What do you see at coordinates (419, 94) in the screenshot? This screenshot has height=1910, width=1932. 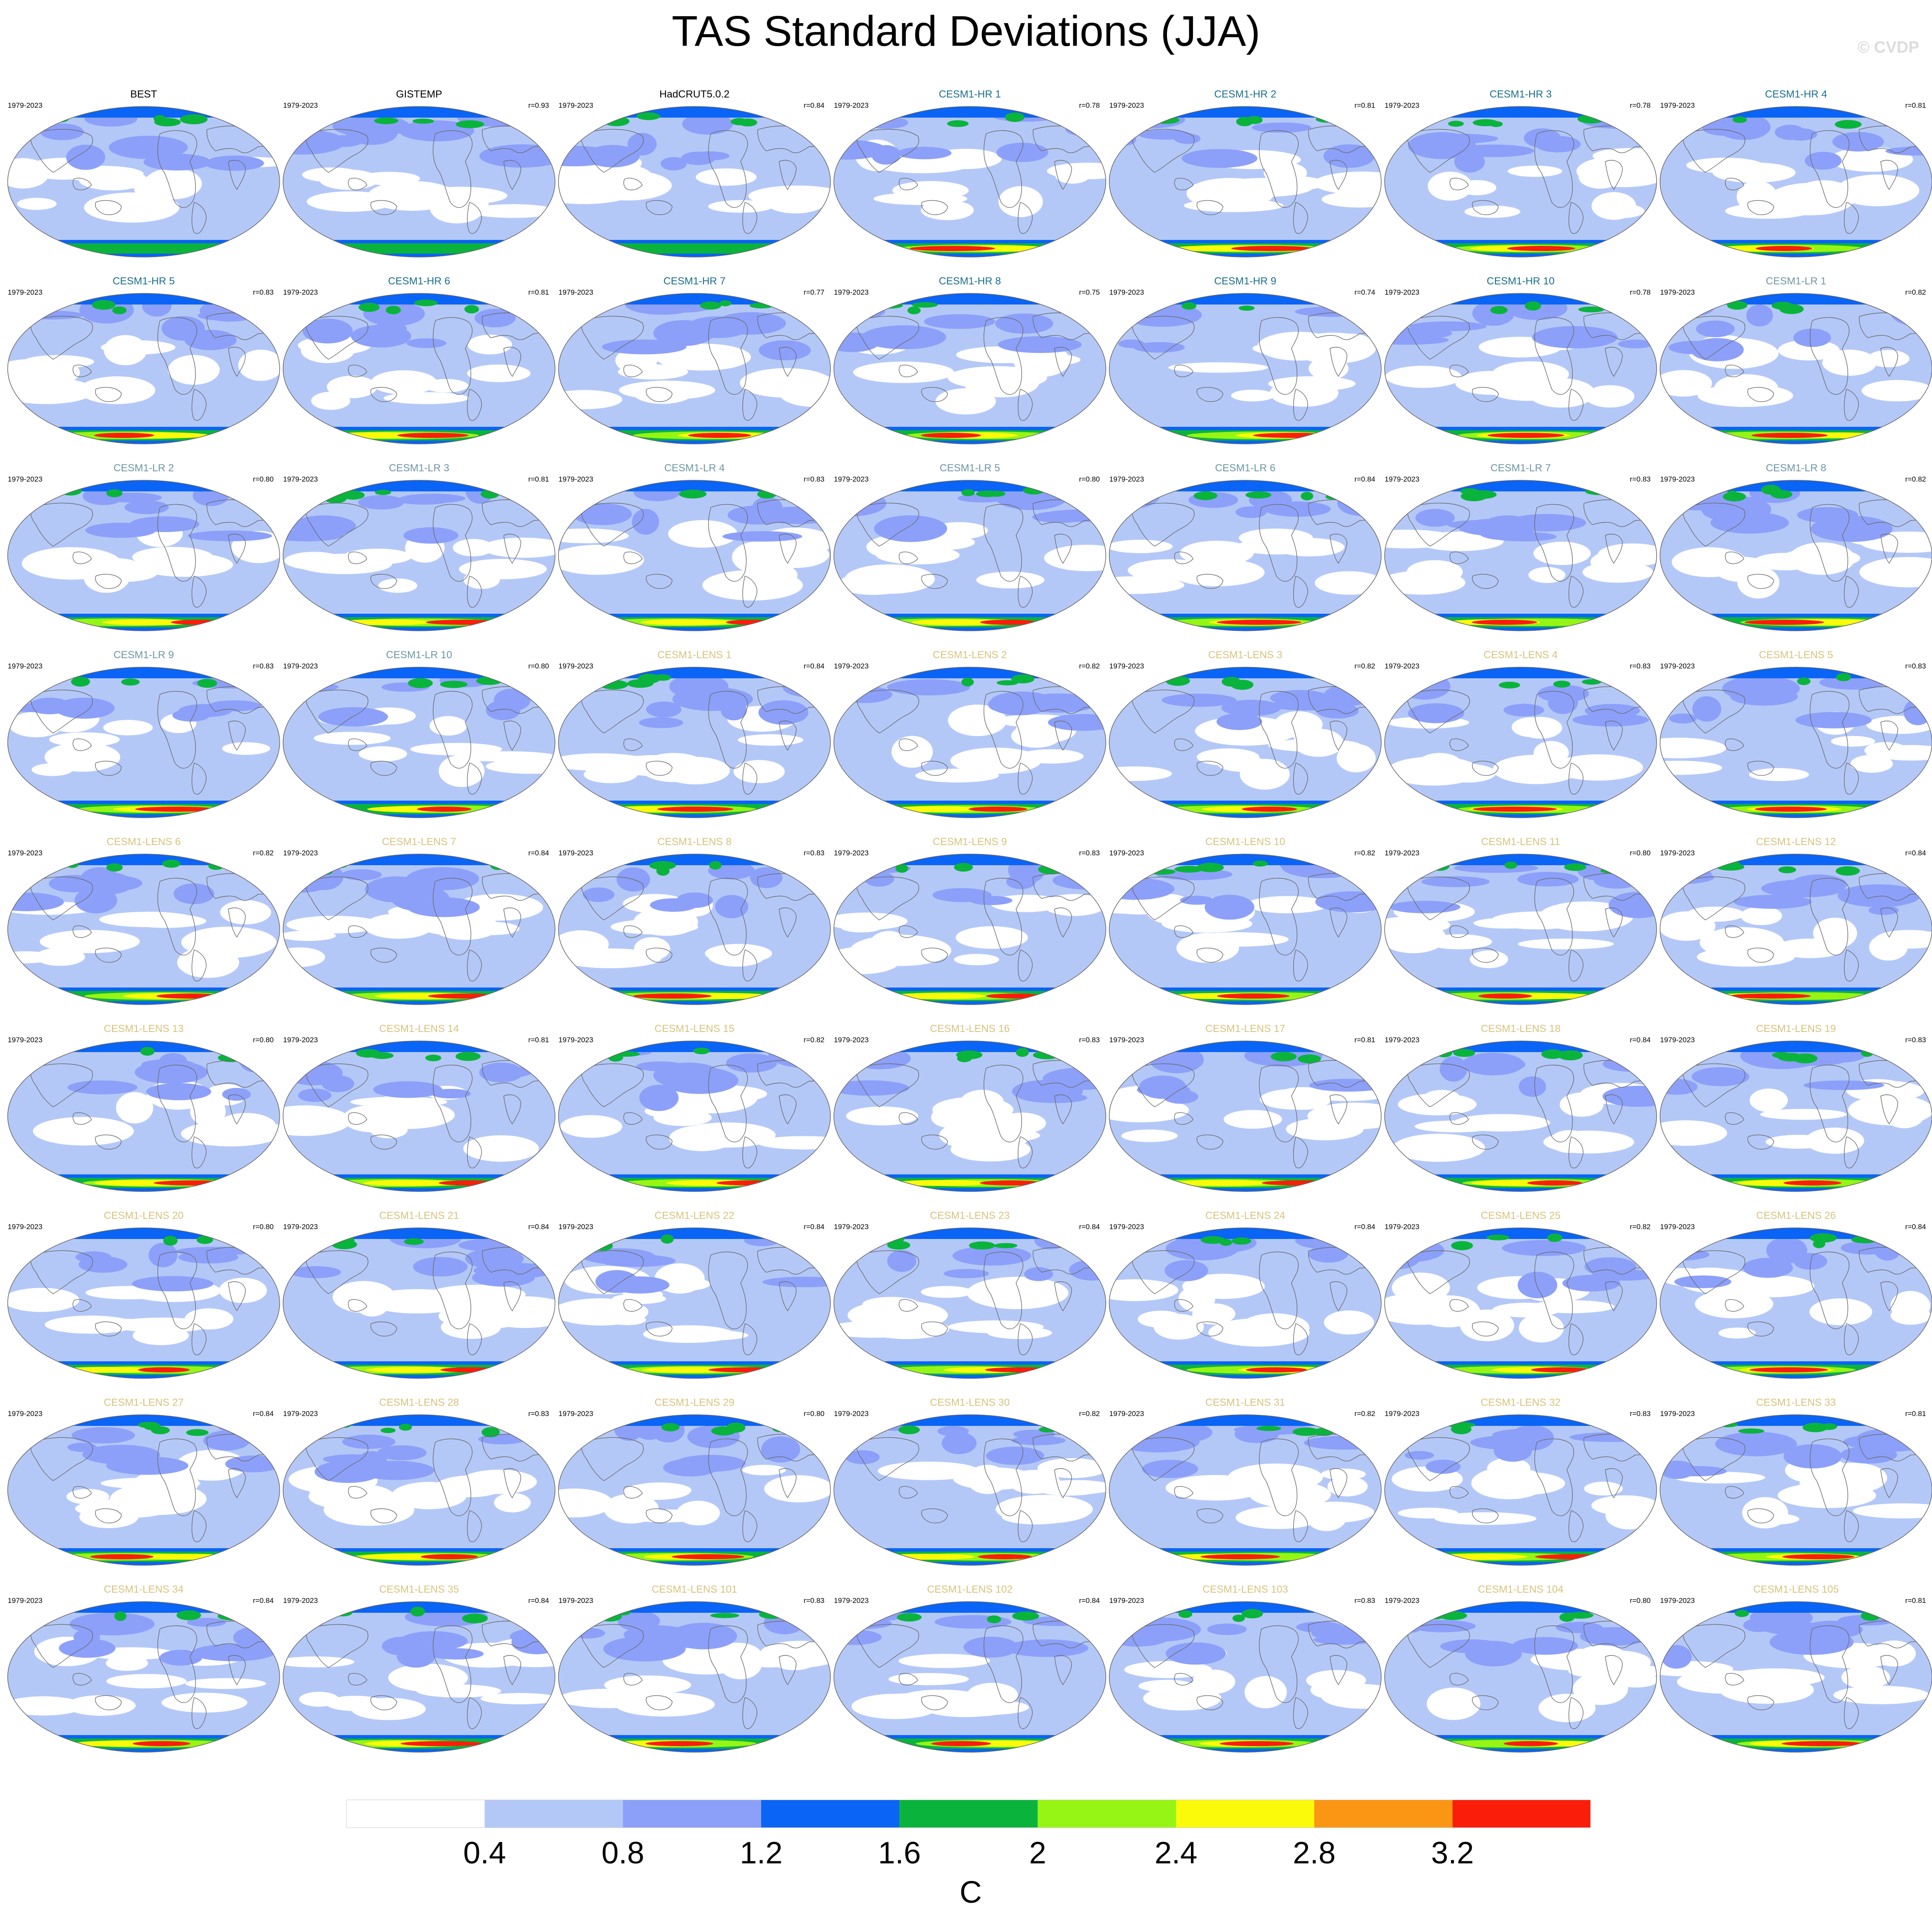 I see `panel-title: GISTEMP` at bounding box center [419, 94].